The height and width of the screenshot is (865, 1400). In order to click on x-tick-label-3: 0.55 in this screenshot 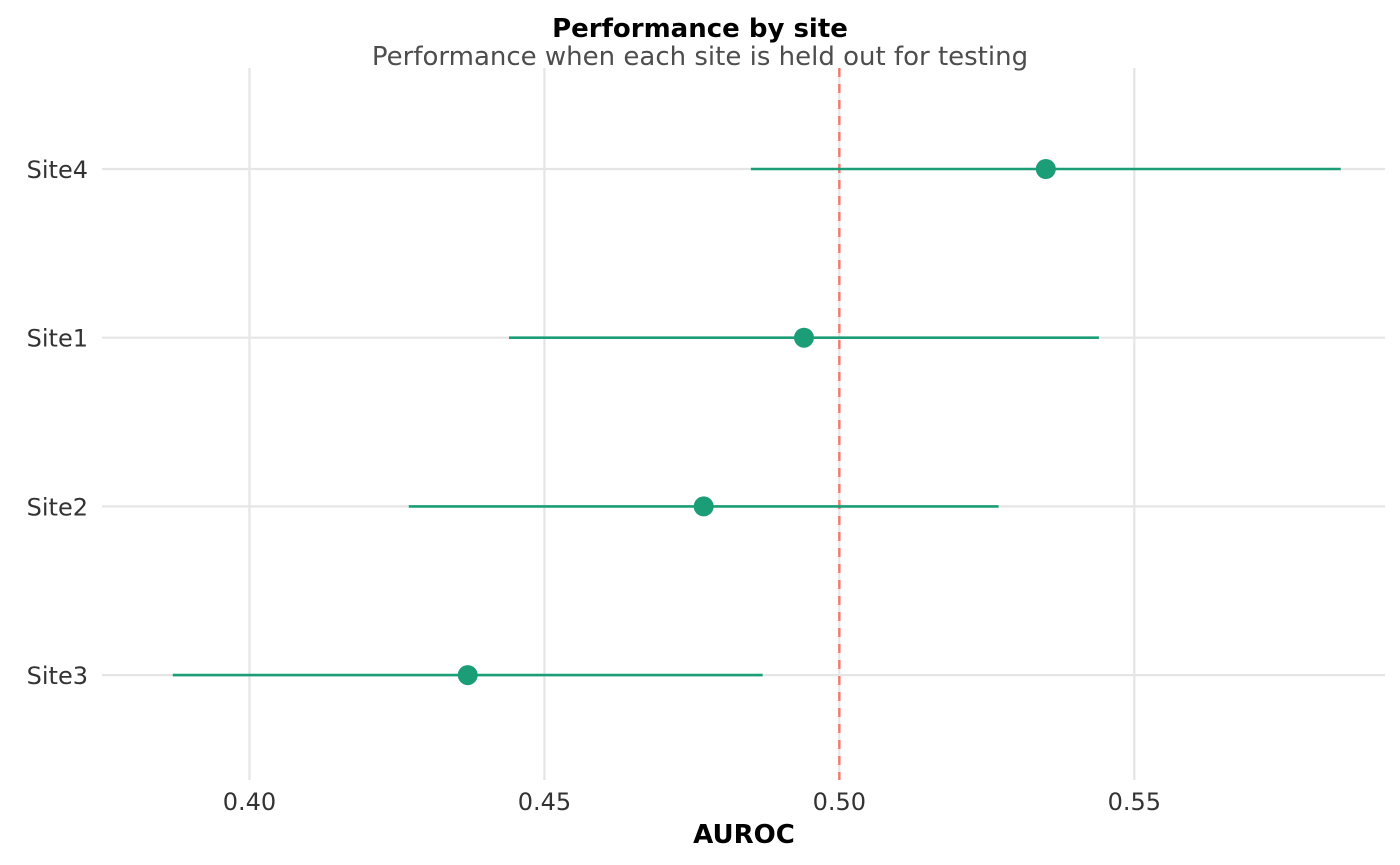, I will do `click(1134, 802)`.